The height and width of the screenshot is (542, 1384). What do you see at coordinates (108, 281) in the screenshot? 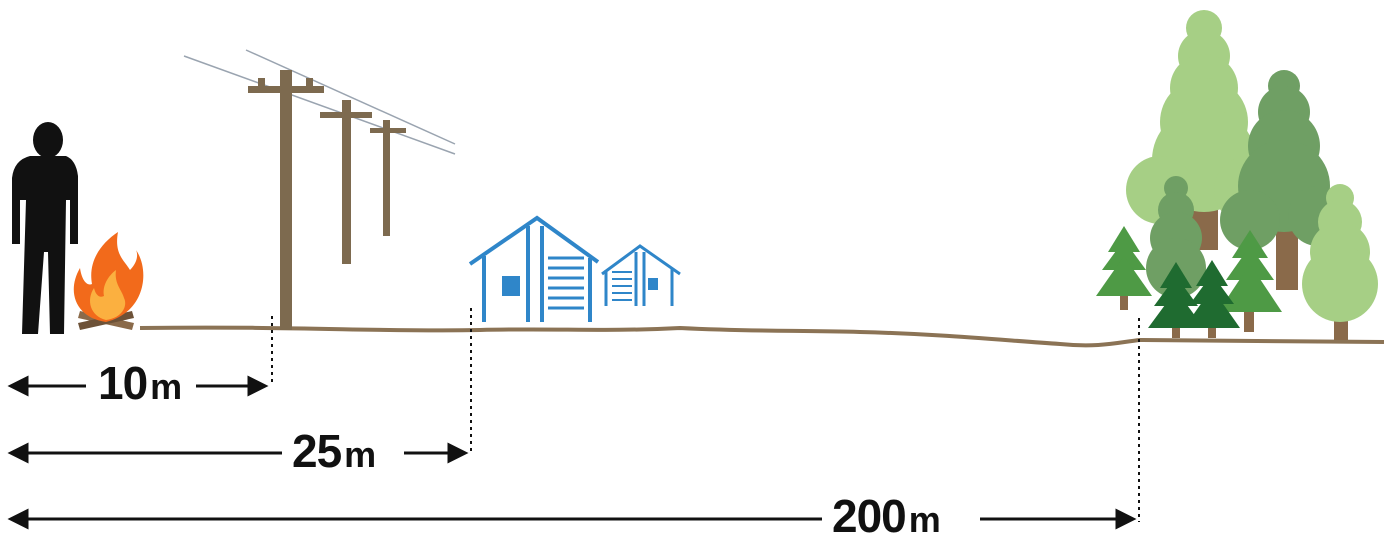
I see `campfire-icon` at bounding box center [108, 281].